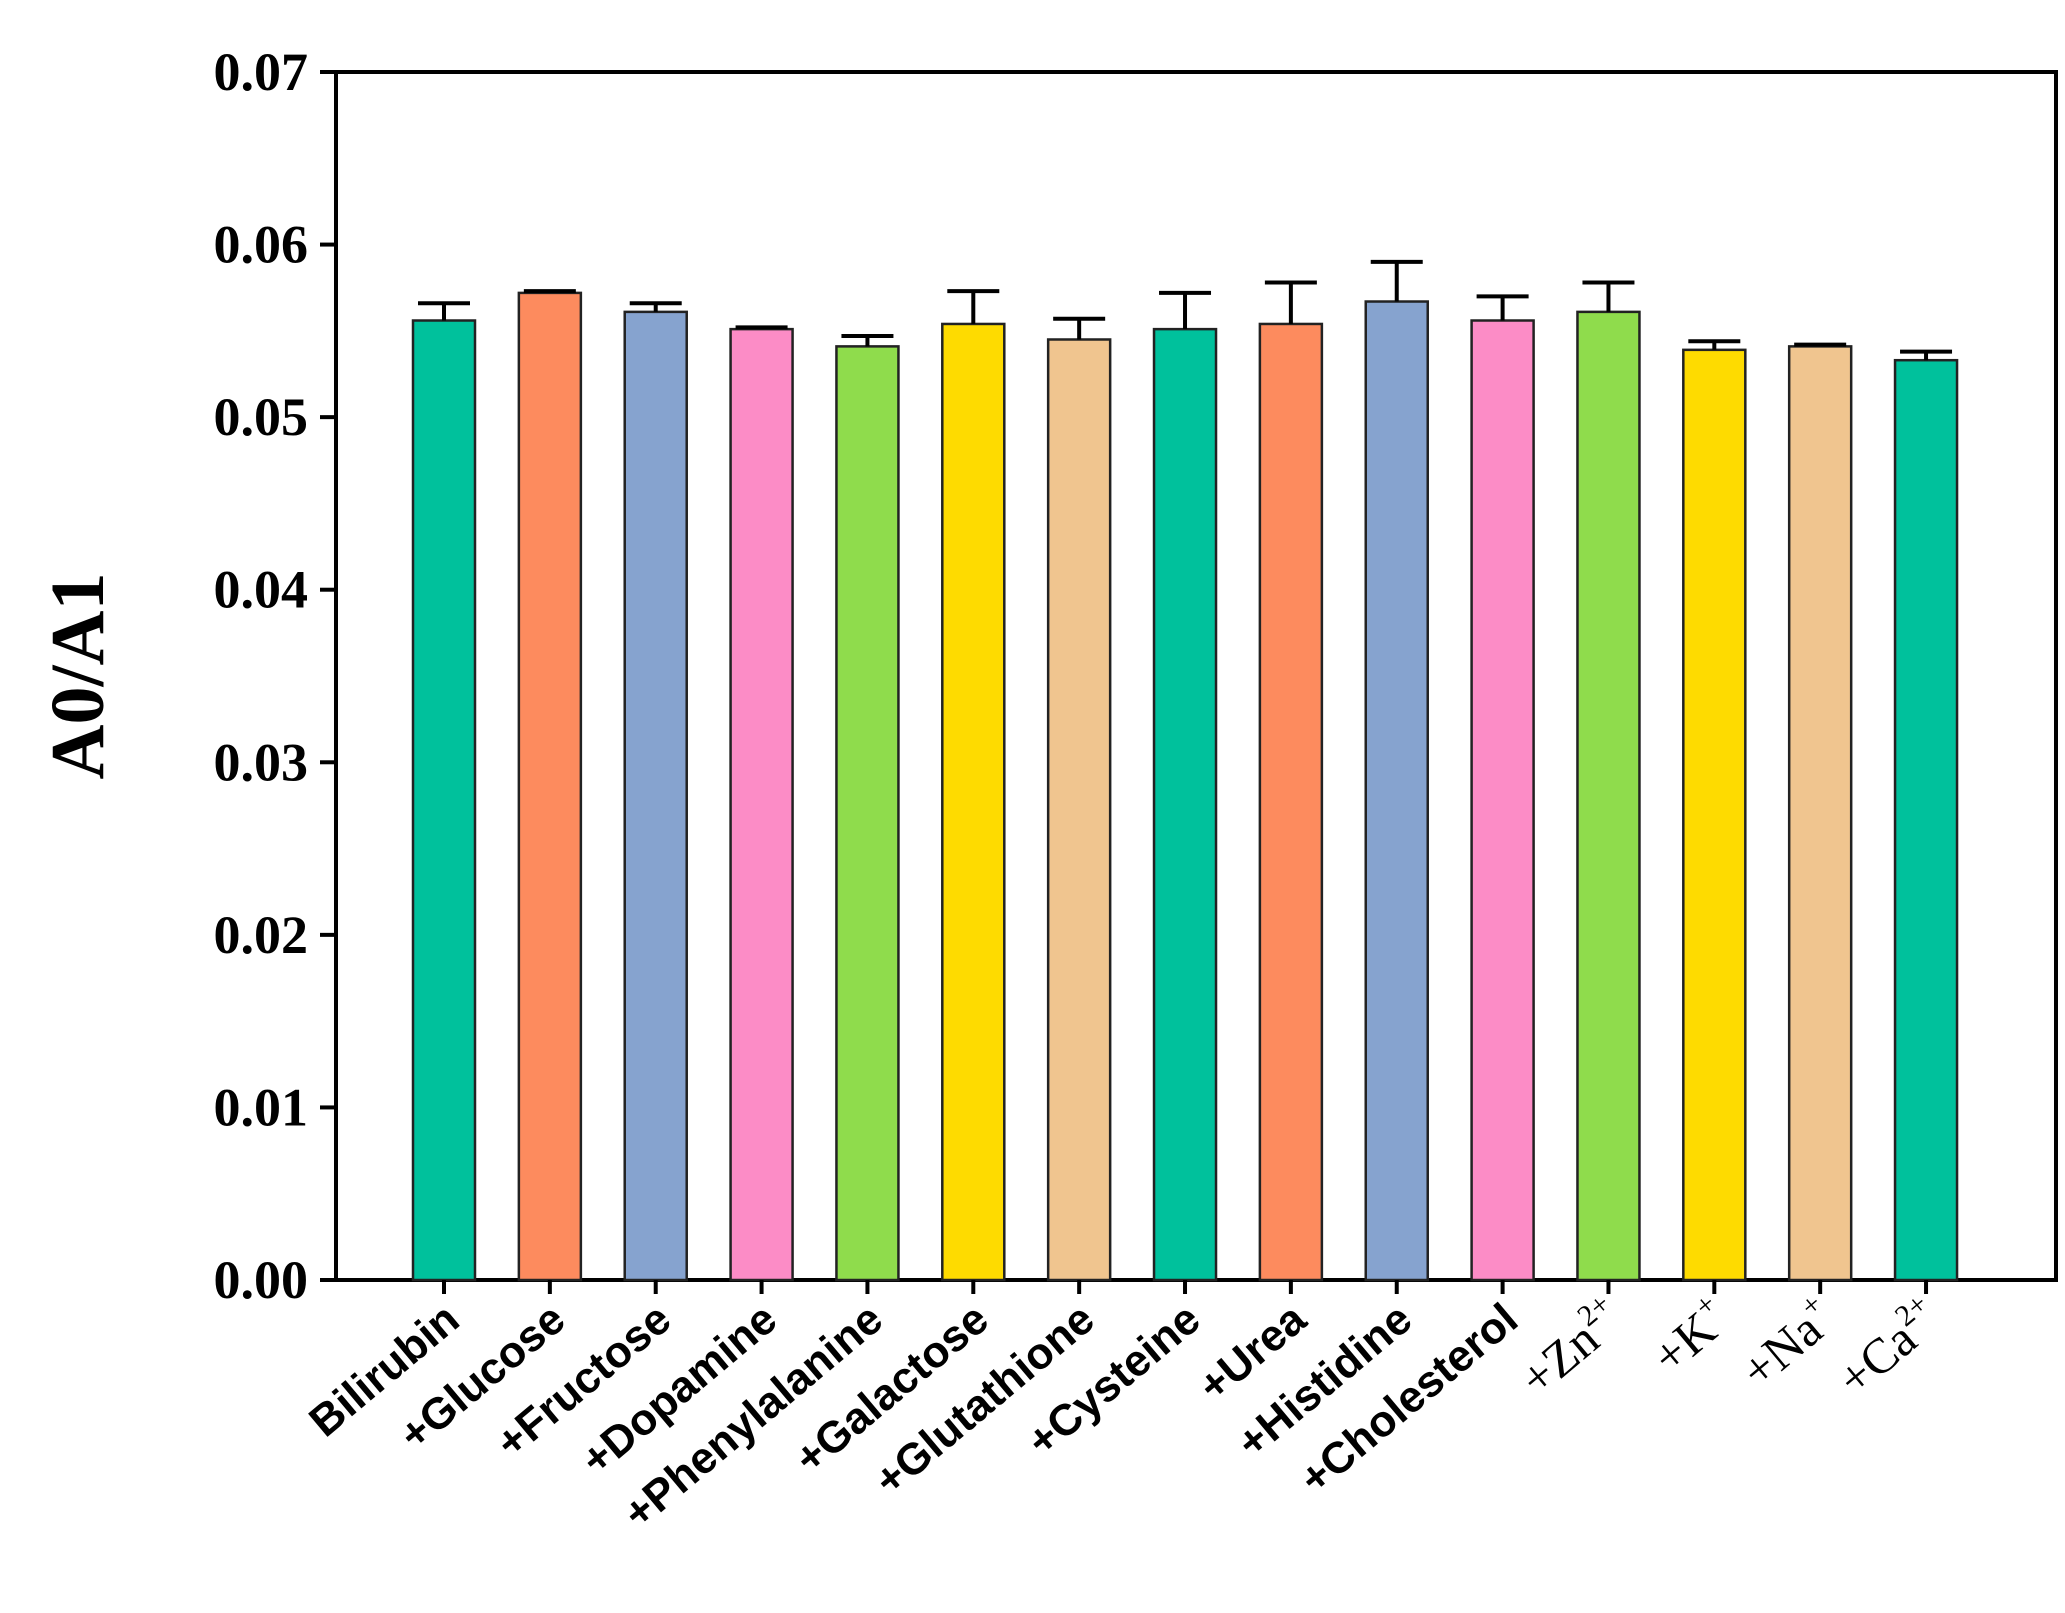 This screenshot has width=2065, height=1613. Describe the element at coordinates (1570, 1347) in the screenshot. I see `x-tick-label: +Zn2+` at that location.